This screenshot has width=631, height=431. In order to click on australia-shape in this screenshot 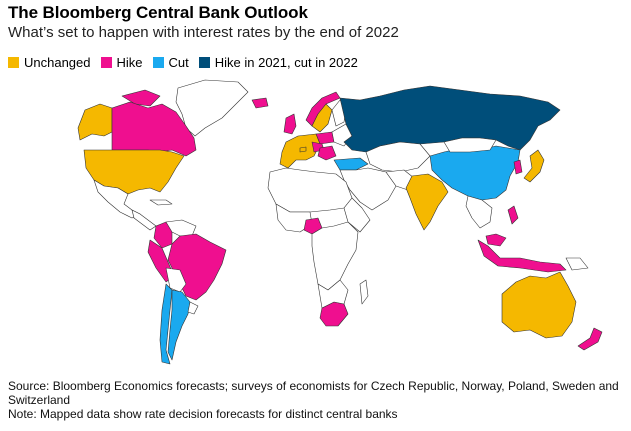, I will do `click(539, 305)`.